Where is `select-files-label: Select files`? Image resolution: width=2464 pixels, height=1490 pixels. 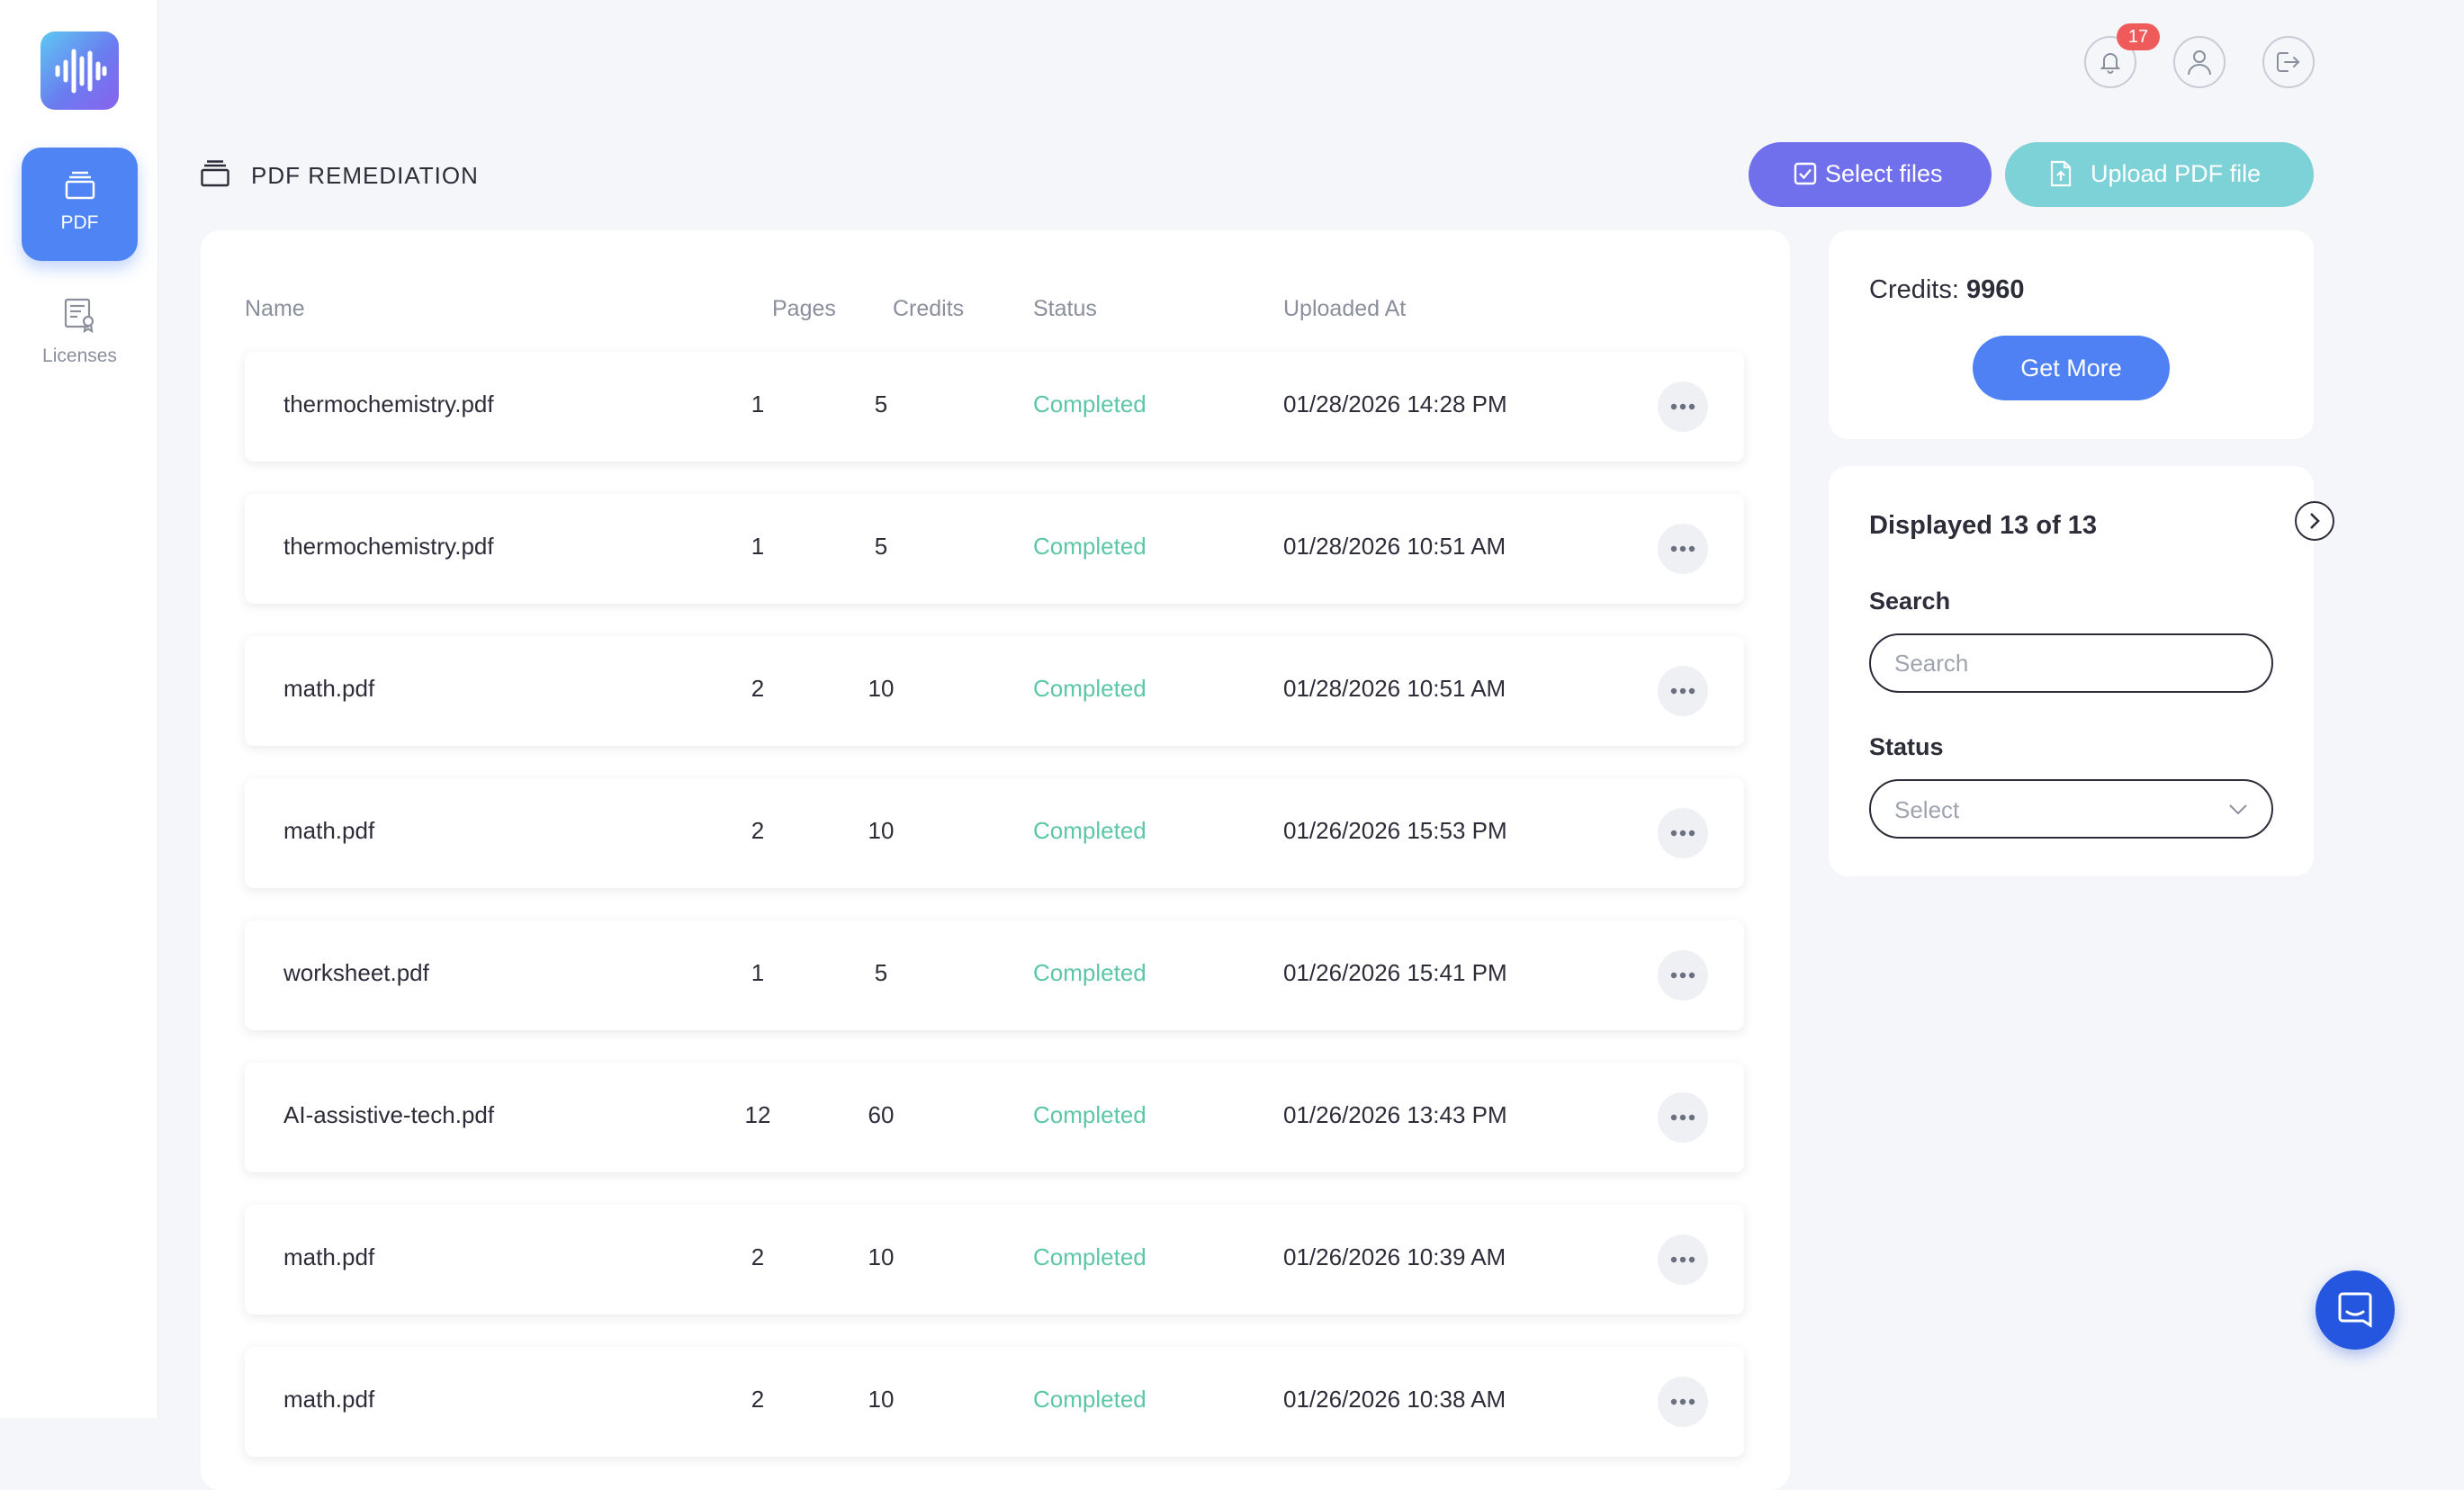
select-files-label: Select files is located at coordinates (1884, 173).